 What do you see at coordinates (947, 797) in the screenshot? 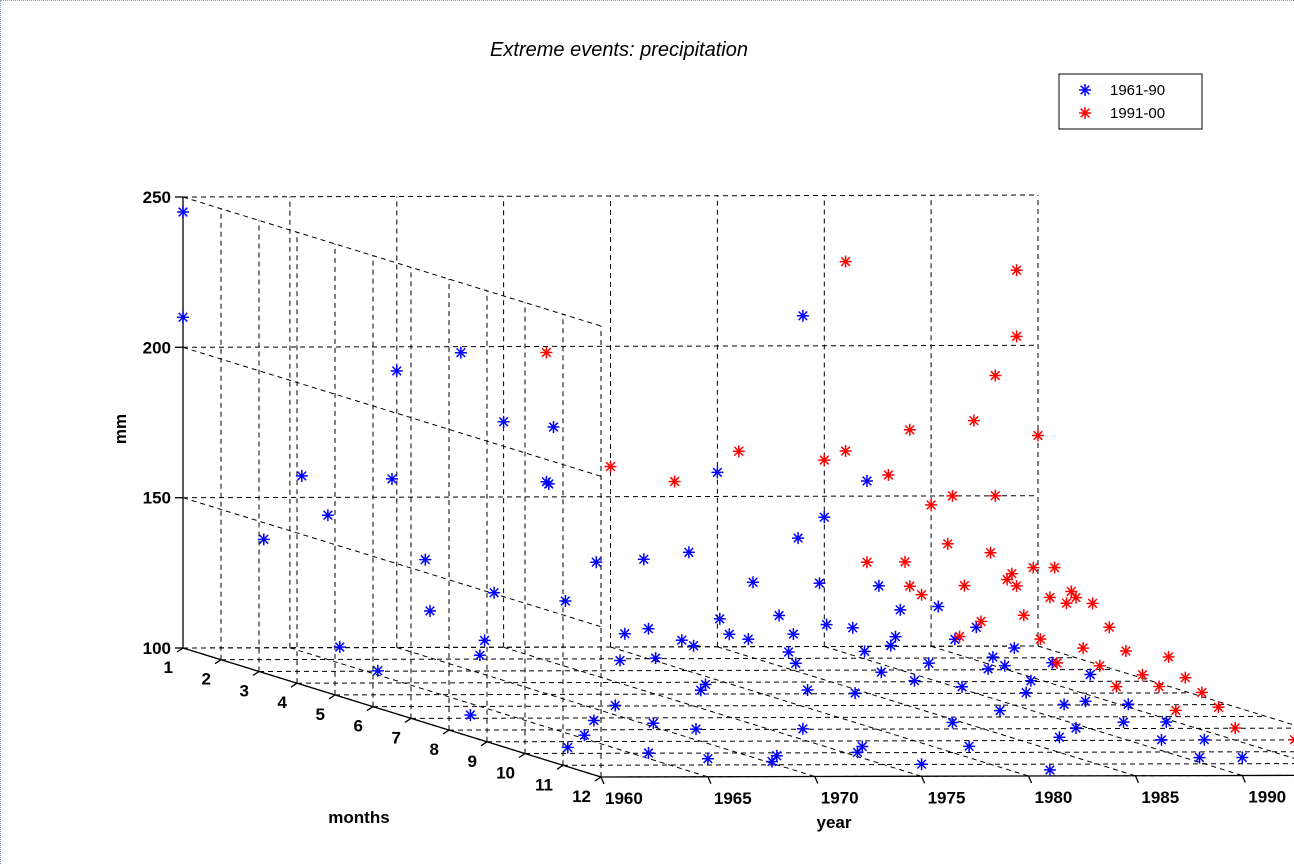
I see `y-tick-label: 1975` at bounding box center [947, 797].